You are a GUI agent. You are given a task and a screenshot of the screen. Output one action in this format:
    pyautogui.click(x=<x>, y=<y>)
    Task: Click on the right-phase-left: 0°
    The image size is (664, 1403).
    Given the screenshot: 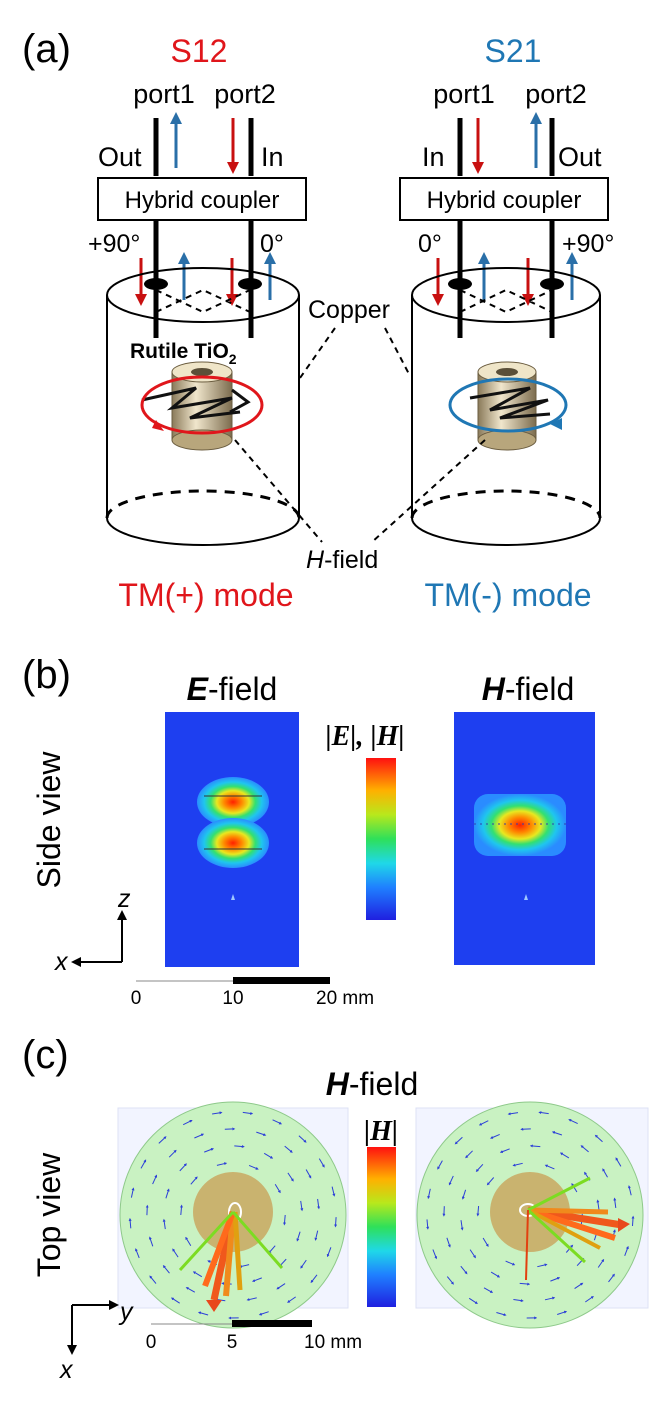 What is the action you would take?
    pyautogui.click(x=430, y=244)
    